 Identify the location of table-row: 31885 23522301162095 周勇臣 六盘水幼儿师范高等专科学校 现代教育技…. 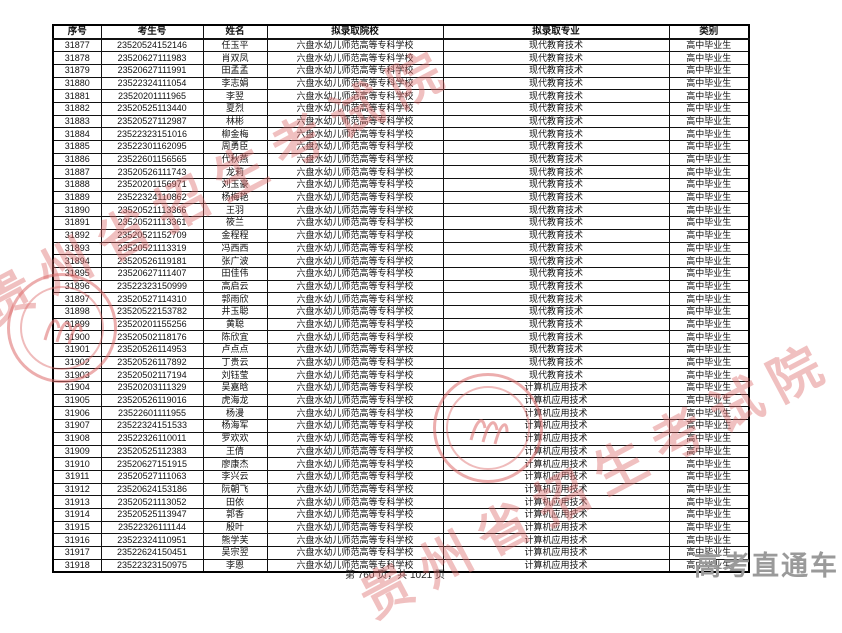
(401, 147).